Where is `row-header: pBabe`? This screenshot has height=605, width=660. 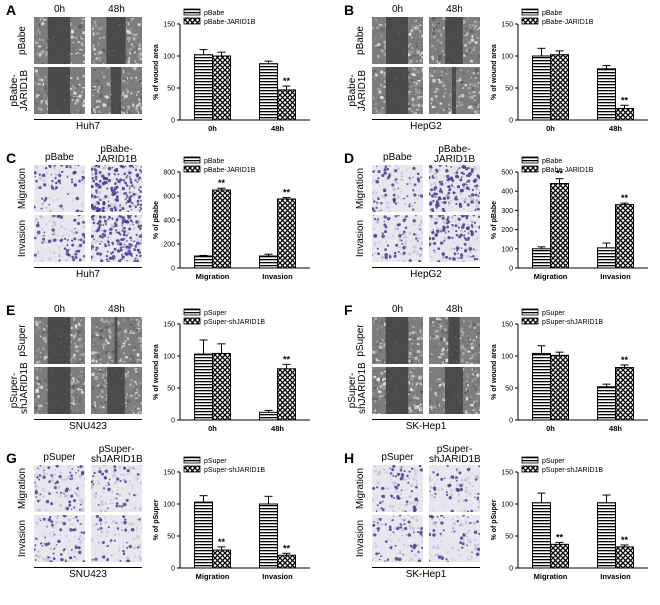
row-header: pBabe is located at coordinates (360, 40).